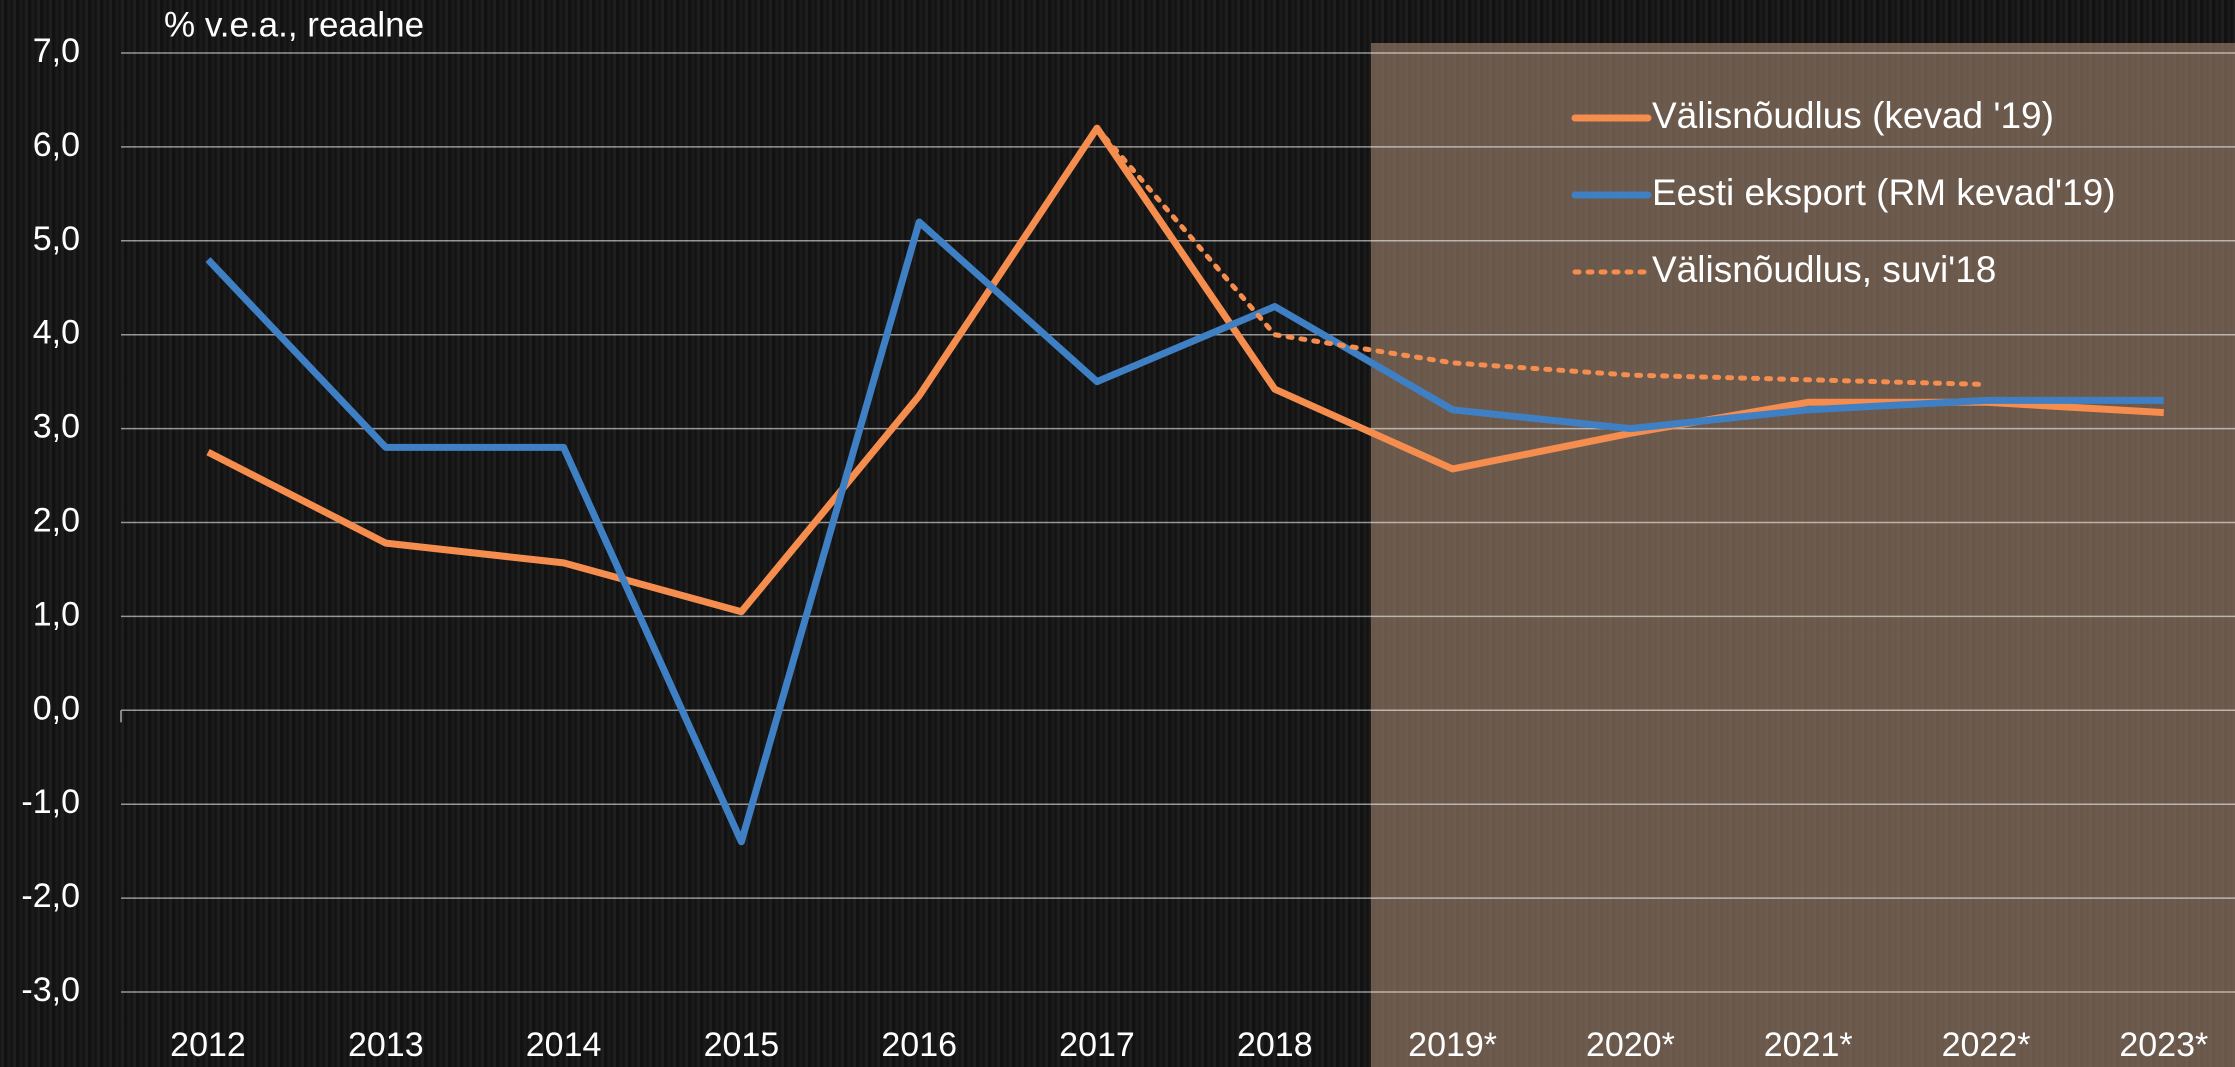  What do you see at coordinates (56, 520) in the screenshot?
I see `y-tick-label: 2,0` at bounding box center [56, 520].